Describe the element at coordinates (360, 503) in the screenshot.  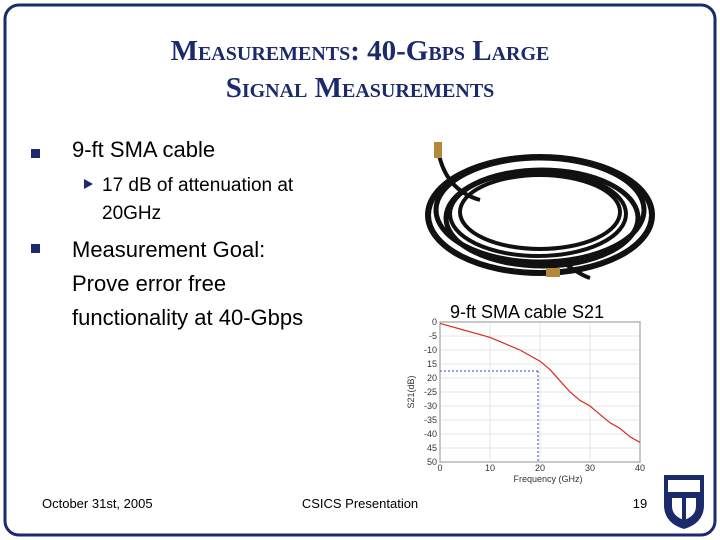
I see `footer-presentation: CSICS Presentation` at that location.